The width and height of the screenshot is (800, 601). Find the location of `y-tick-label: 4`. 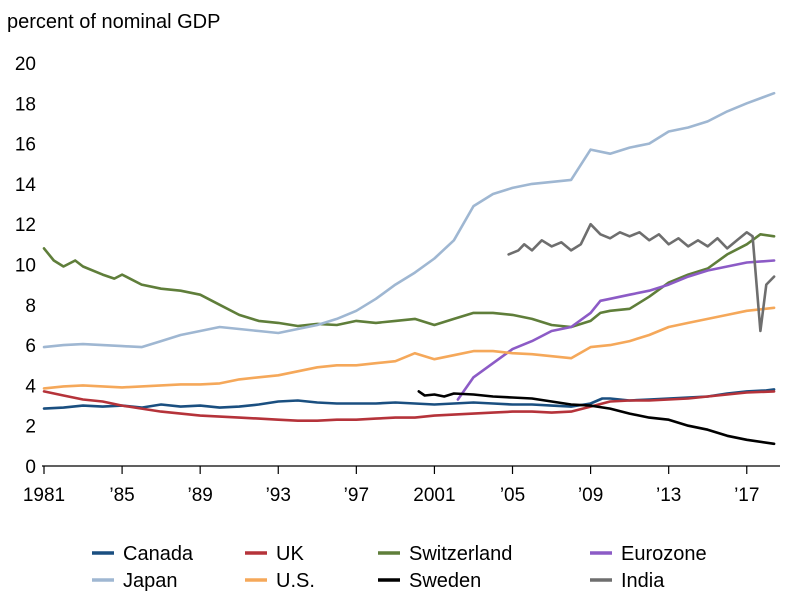

y-tick-label: 4 is located at coordinates (30, 386).